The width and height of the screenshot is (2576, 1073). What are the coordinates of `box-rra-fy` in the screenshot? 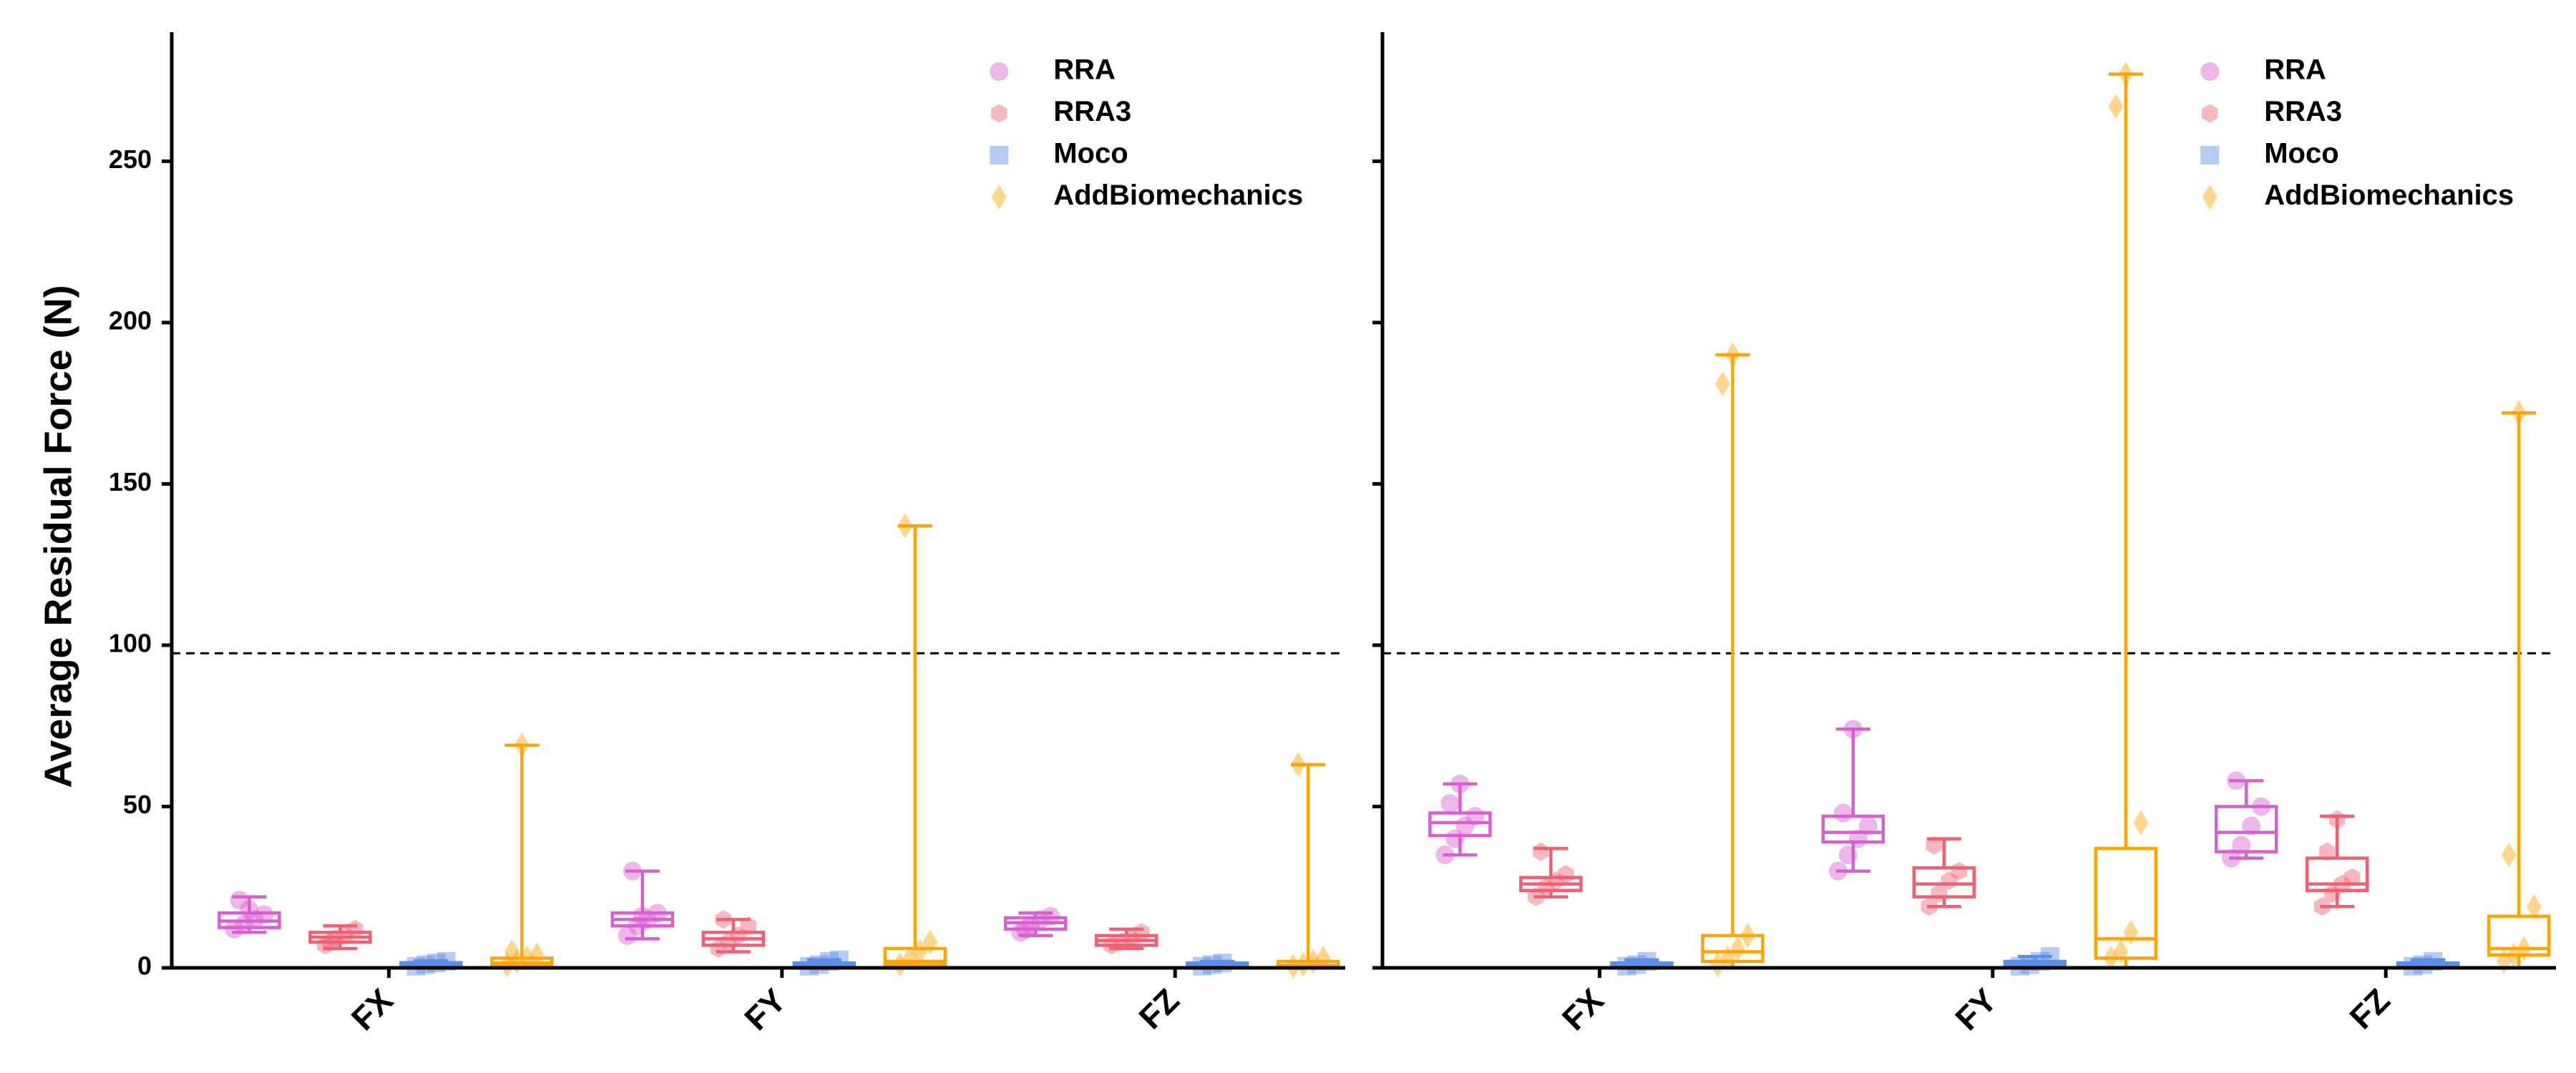 It's located at (642, 903).